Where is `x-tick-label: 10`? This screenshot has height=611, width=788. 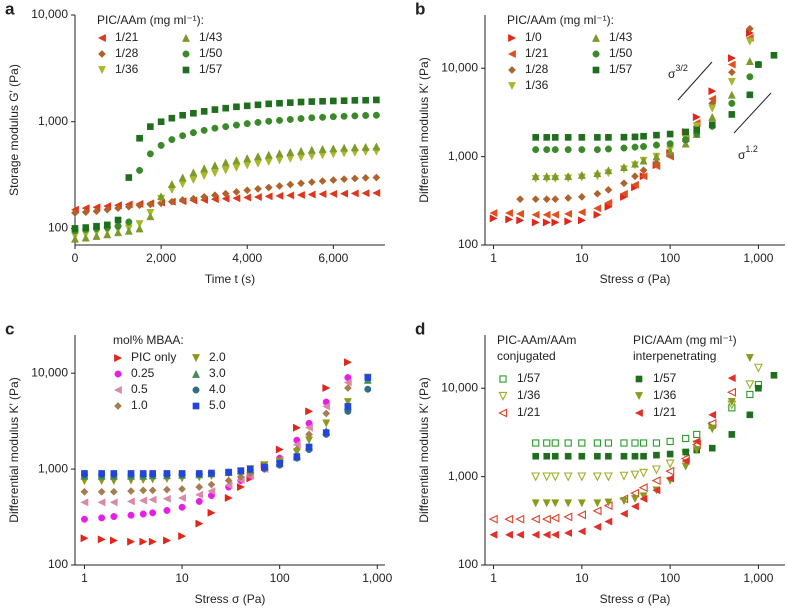
x-tick-label: 10 is located at coordinates (582, 258).